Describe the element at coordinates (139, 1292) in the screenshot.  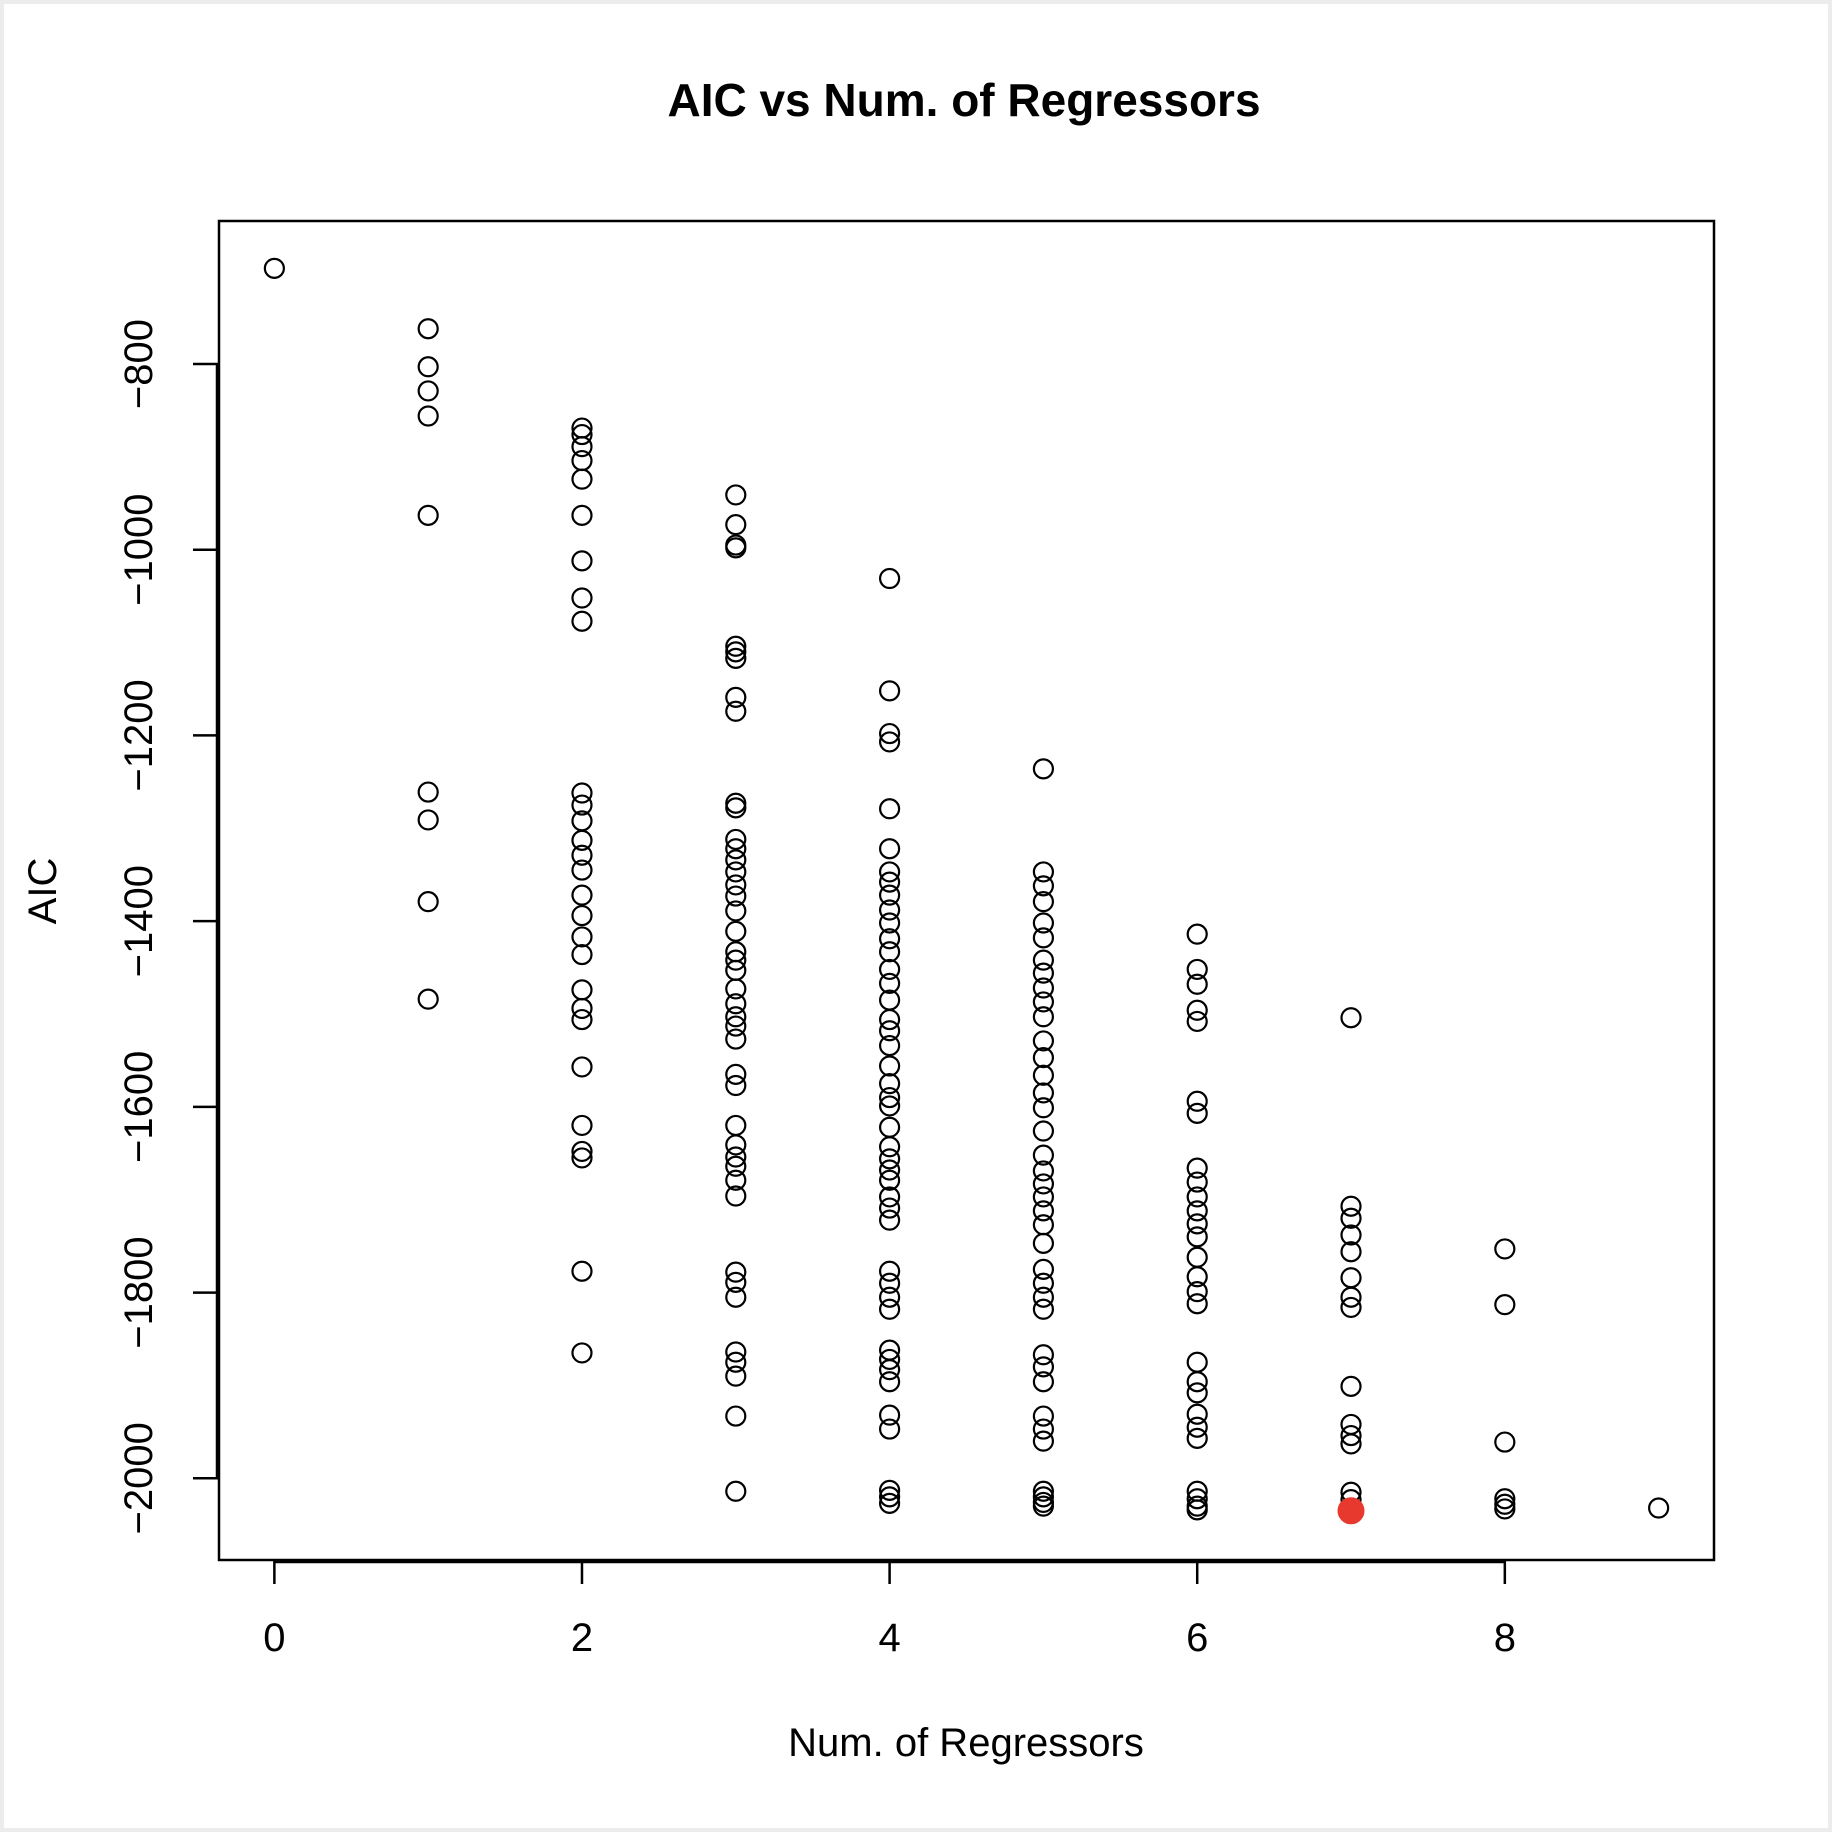
I see `y-tick-label: −1800` at that location.